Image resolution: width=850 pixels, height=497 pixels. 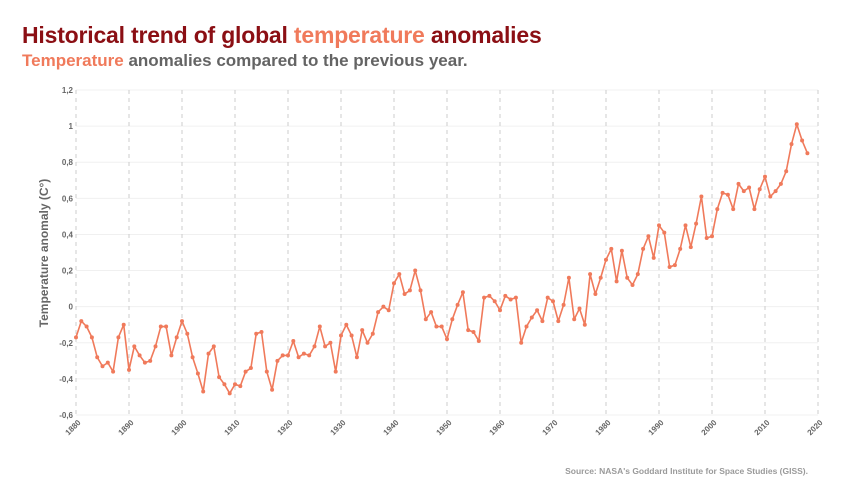 What do you see at coordinates (68, 90) in the screenshot?
I see `y-tick-label: 1,2` at bounding box center [68, 90].